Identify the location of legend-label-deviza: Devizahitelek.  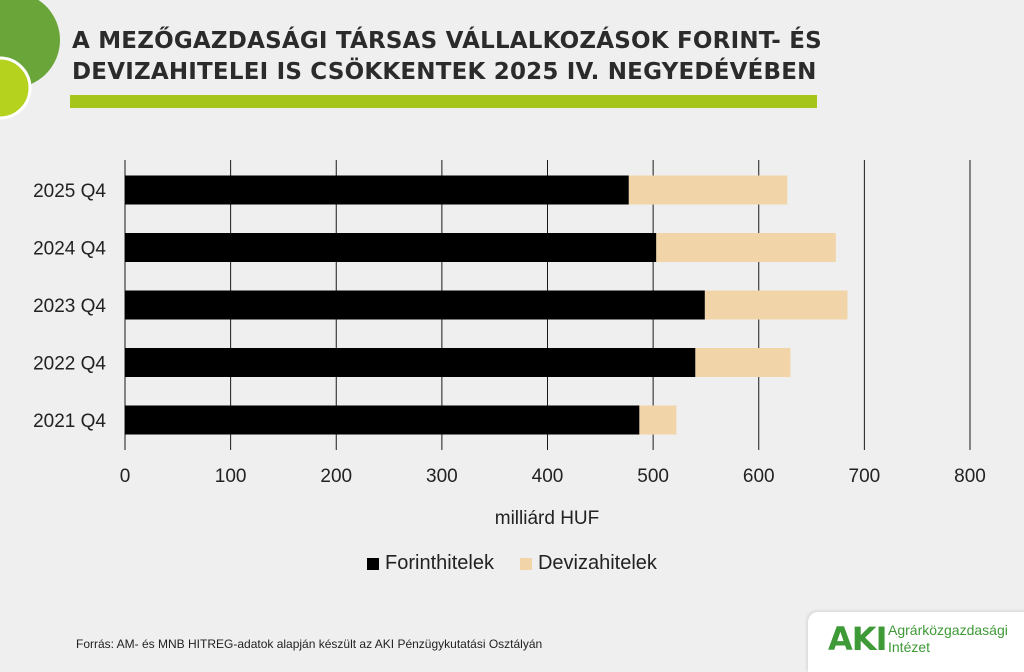
(597, 563).